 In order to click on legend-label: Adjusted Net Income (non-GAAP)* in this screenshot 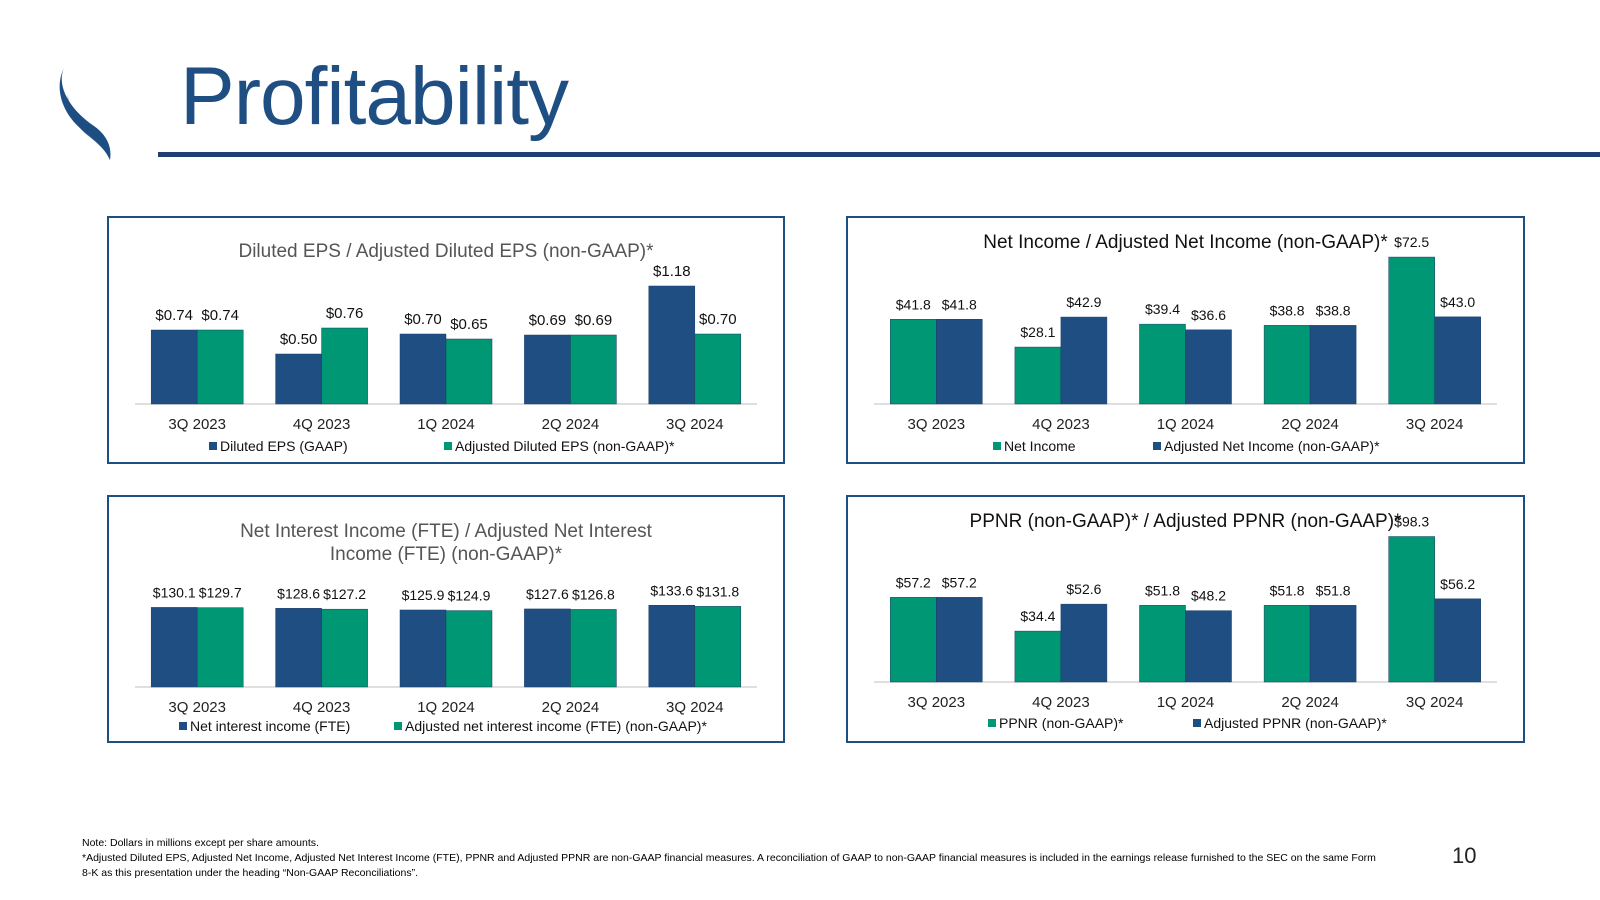, I will do `click(1272, 446)`.